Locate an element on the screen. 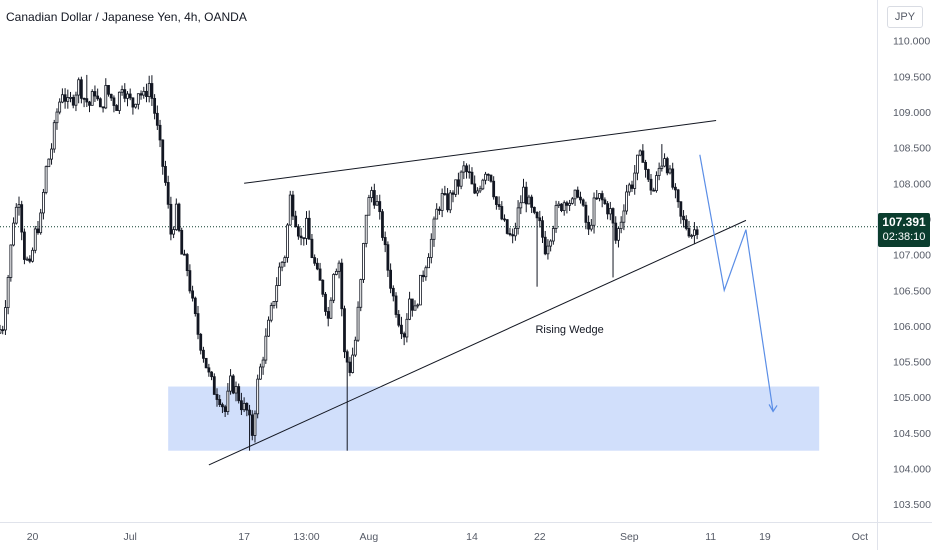 This screenshot has height=555, width=932. price-tick-label: 108.500 is located at coordinates (912, 149).